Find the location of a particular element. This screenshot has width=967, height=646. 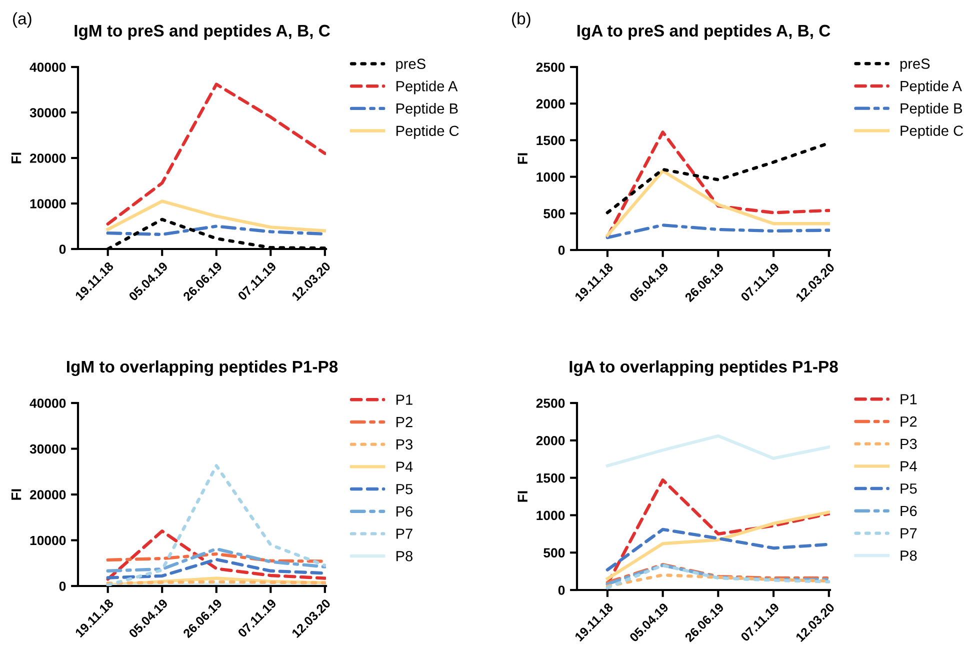

chart-title: IgA to preS and peptides A, B, C is located at coordinates (703, 32).